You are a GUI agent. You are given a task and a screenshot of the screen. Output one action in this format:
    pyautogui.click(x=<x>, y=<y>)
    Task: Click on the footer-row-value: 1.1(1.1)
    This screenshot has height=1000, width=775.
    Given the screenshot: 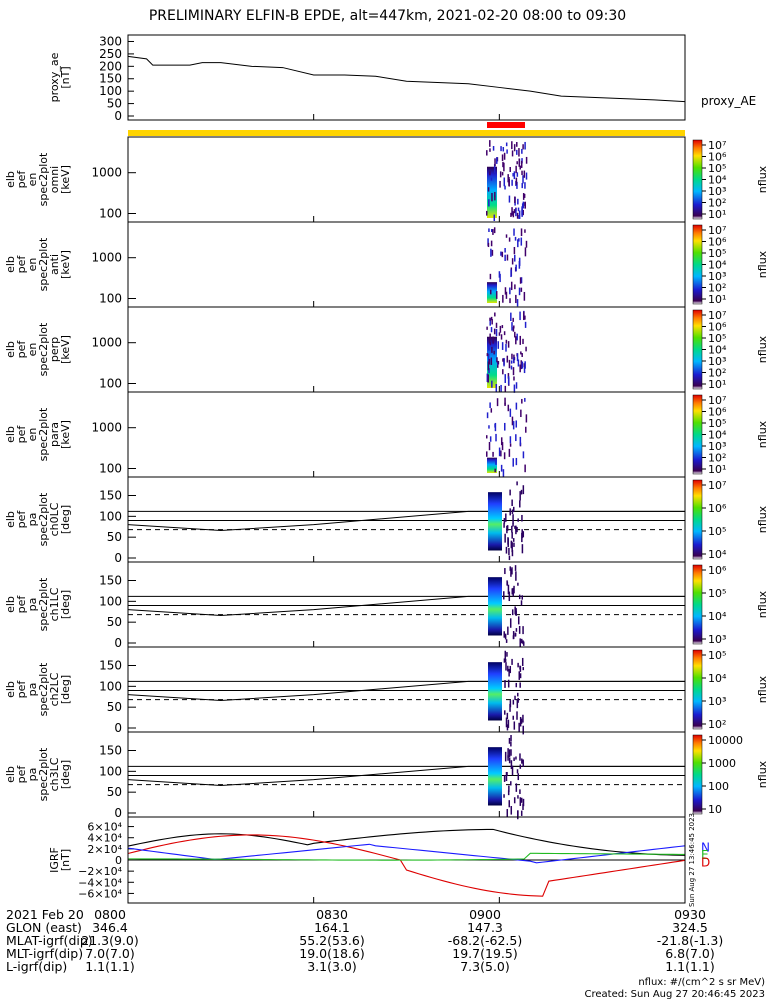 What is the action you would take?
    pyautogui.click(x=690, y=966)
    